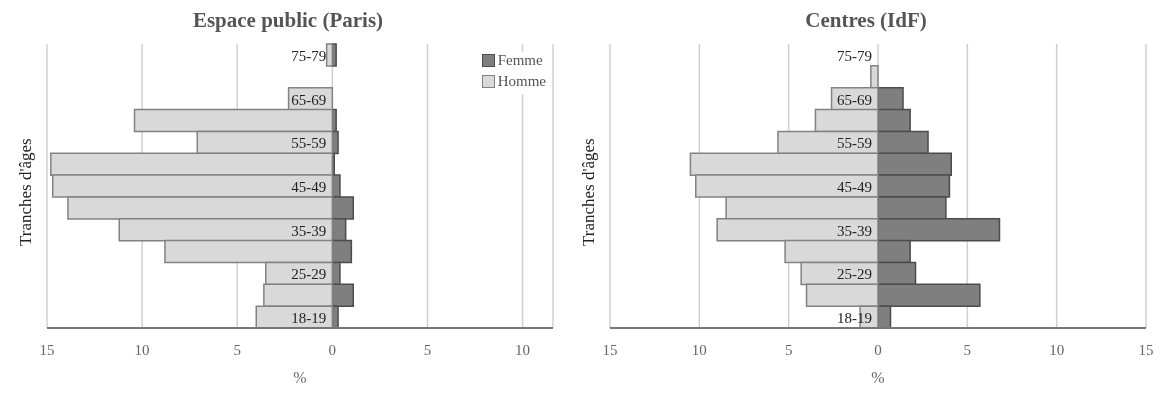 The height and width of the screenshot is (414, 1169). I want to click on legend-label: Femme, so click(520, 60).